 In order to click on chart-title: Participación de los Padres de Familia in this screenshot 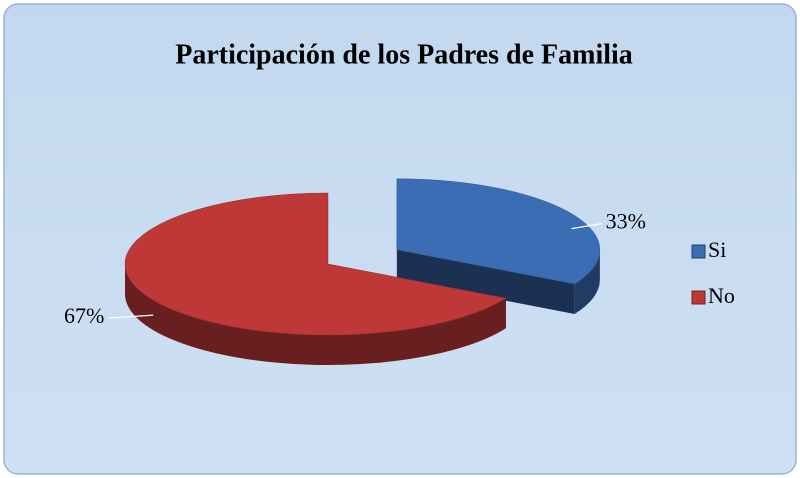, I will do `click(404, 54)`.